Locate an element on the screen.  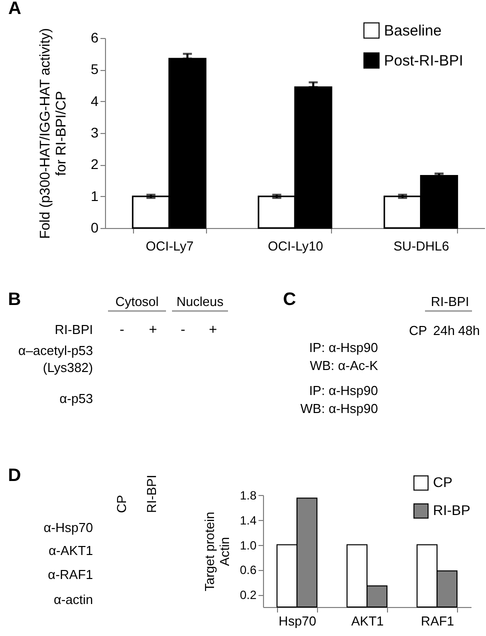
y-axis-title: Target protein Actin is located at coordinates (217, 552).